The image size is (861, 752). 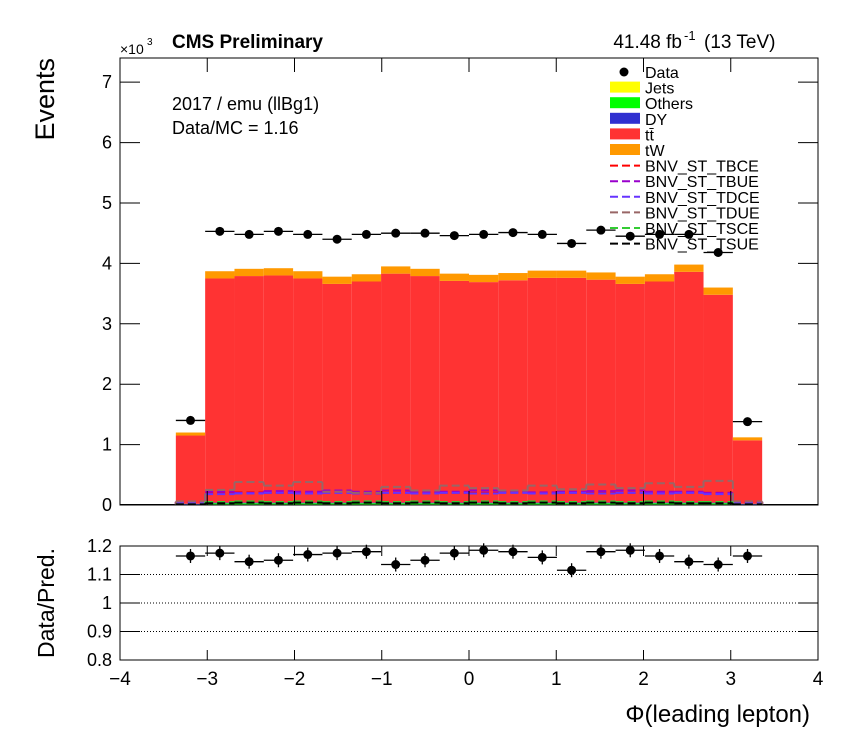 What do you see at coordinates (45, 99) in the screenshot?
I see `y-axis-title: Events` at bounding box center [45, 99].